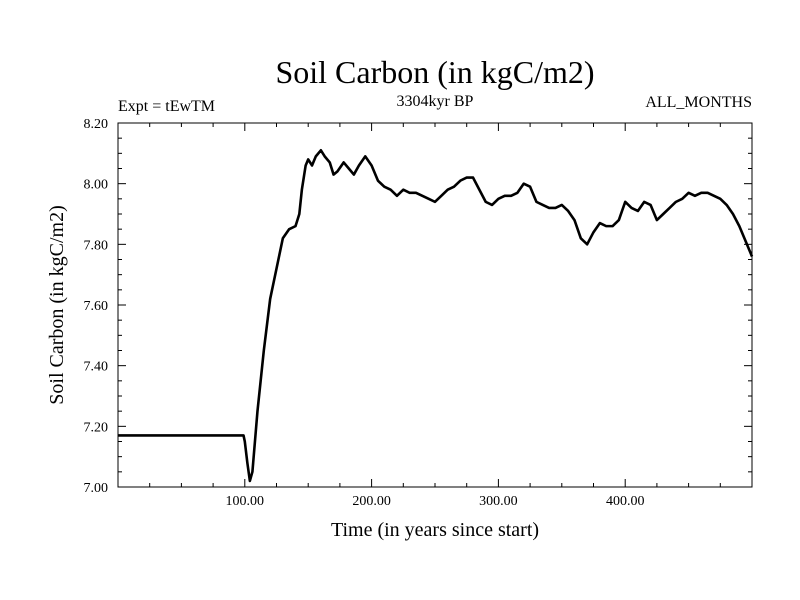  I want to click on x-tick-label: 400.00, so click(625, 501).